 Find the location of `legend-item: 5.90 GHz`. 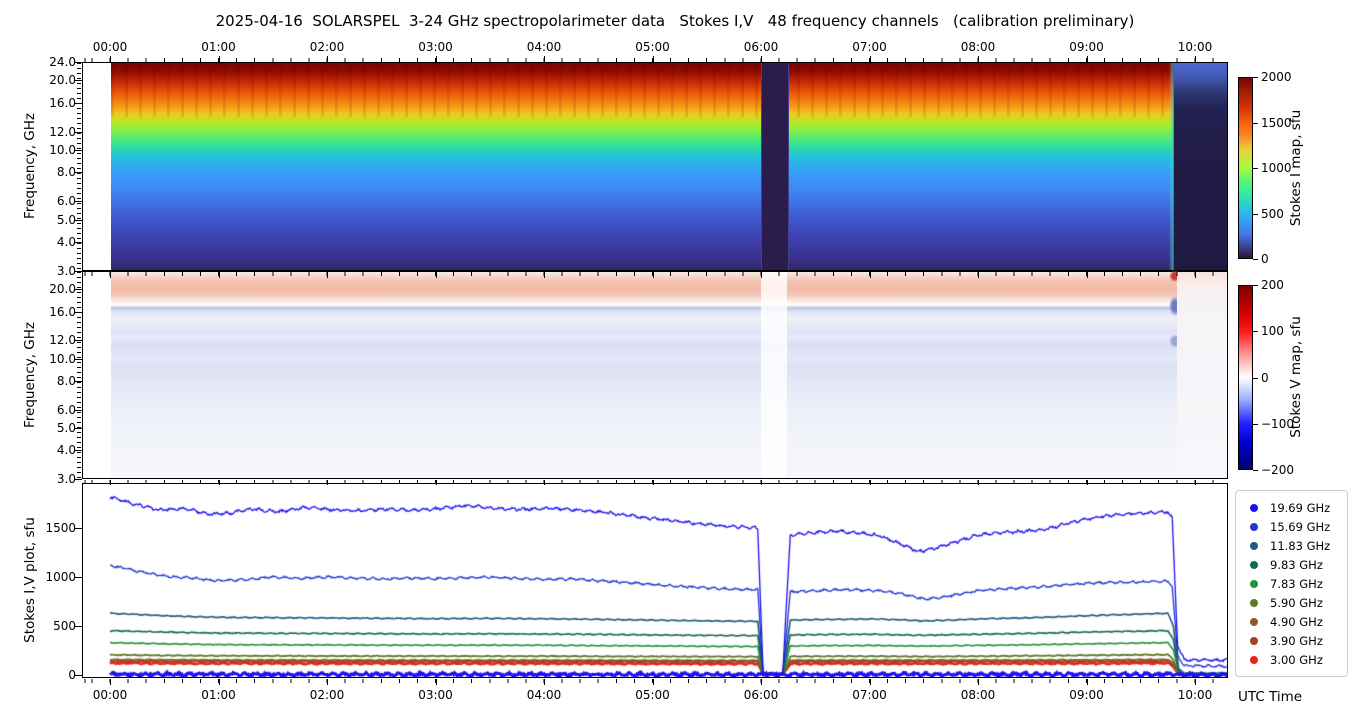

legend-item: 5.90 GHz is located at coordinates (1291, 602).